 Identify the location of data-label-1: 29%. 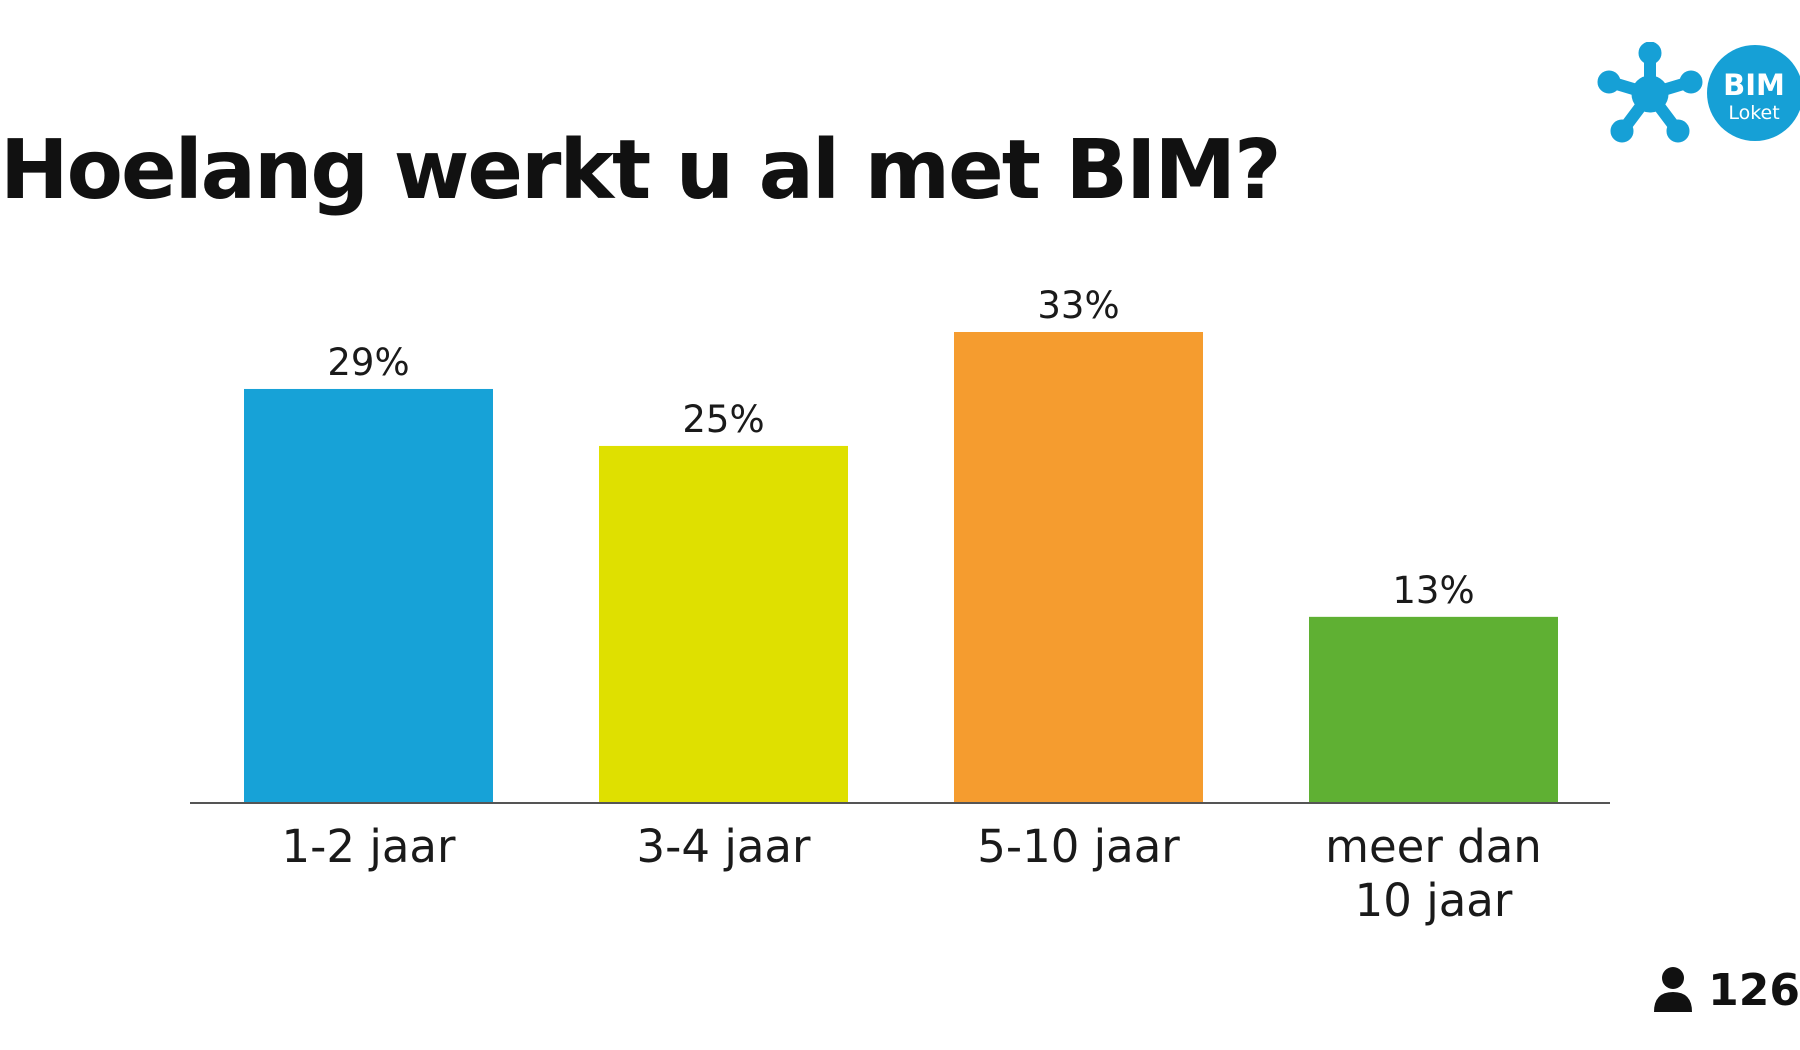
(368, 362).